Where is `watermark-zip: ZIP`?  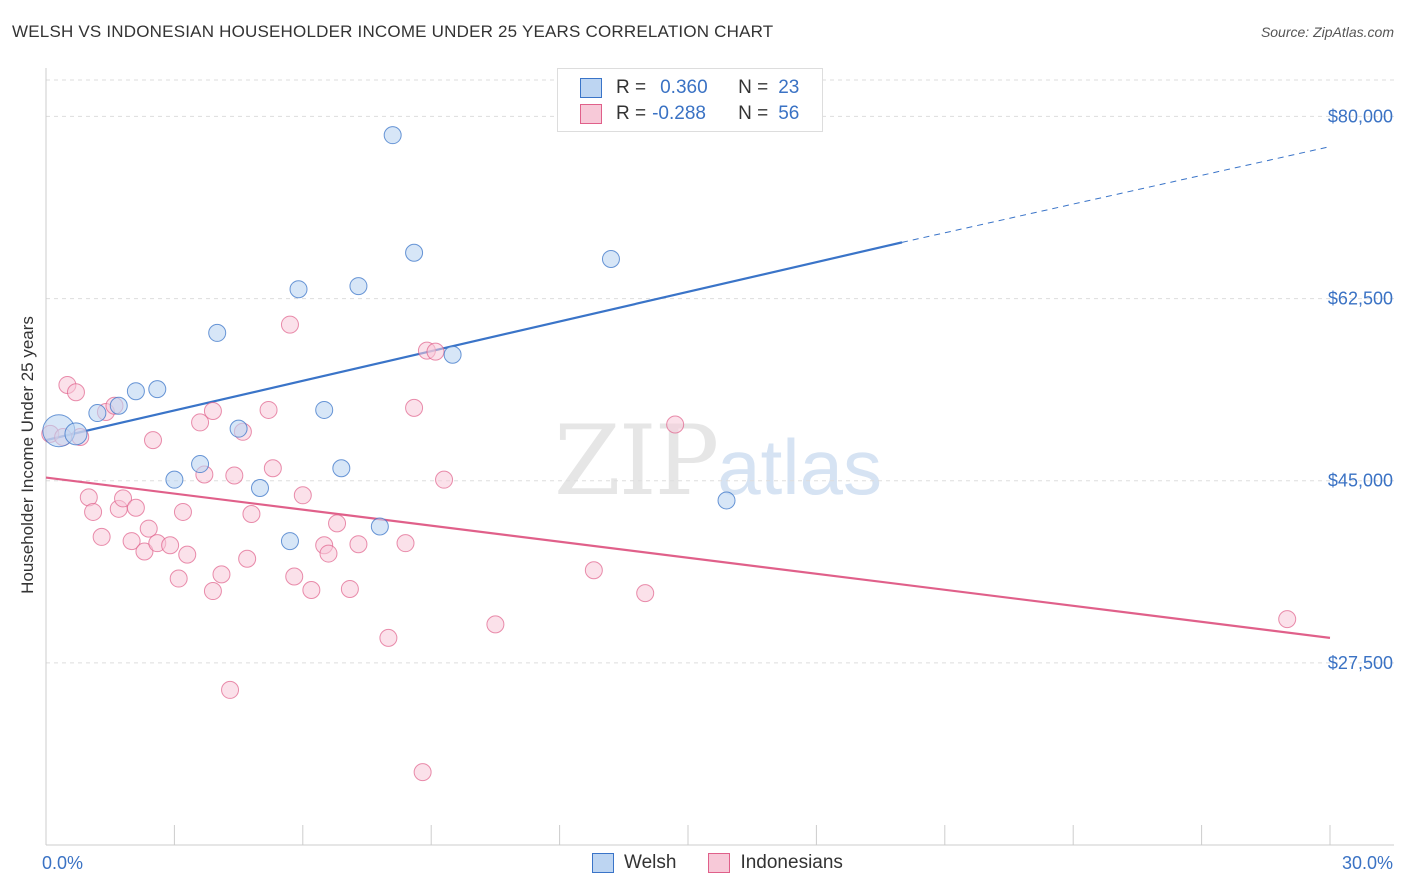 watermark-zip: ZIP is located at coordinates (636, 461).